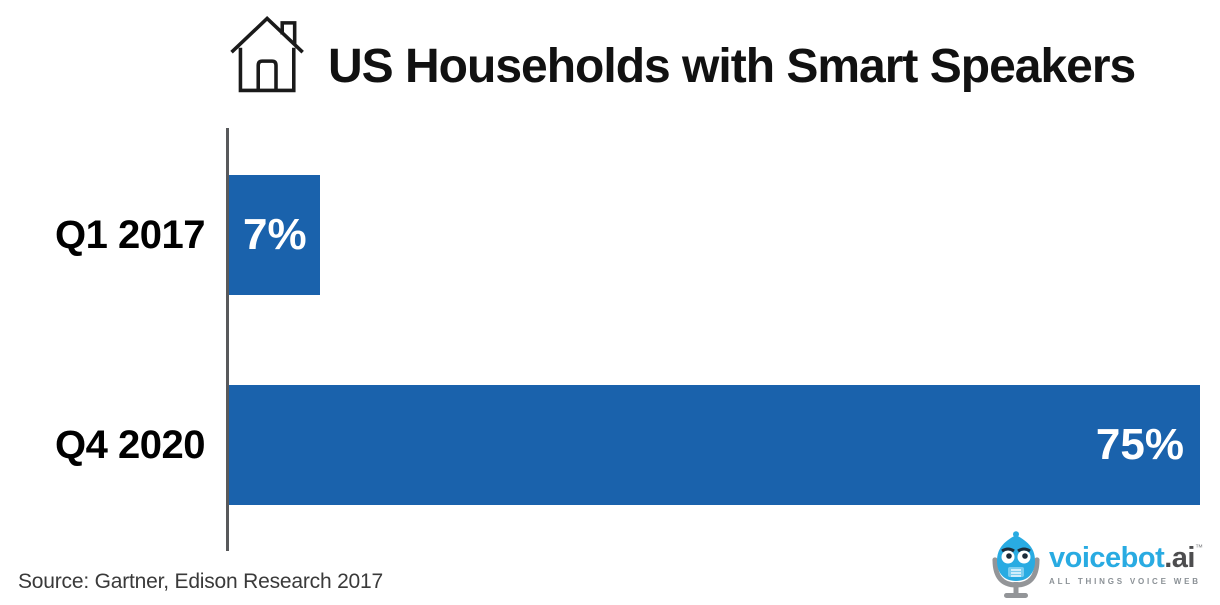 This screenshot has height=605, width=1220. Describe the element at coordinates (1016, 564) in the screenshot. I see `voicebot-robot-mascot-icon` at that location.